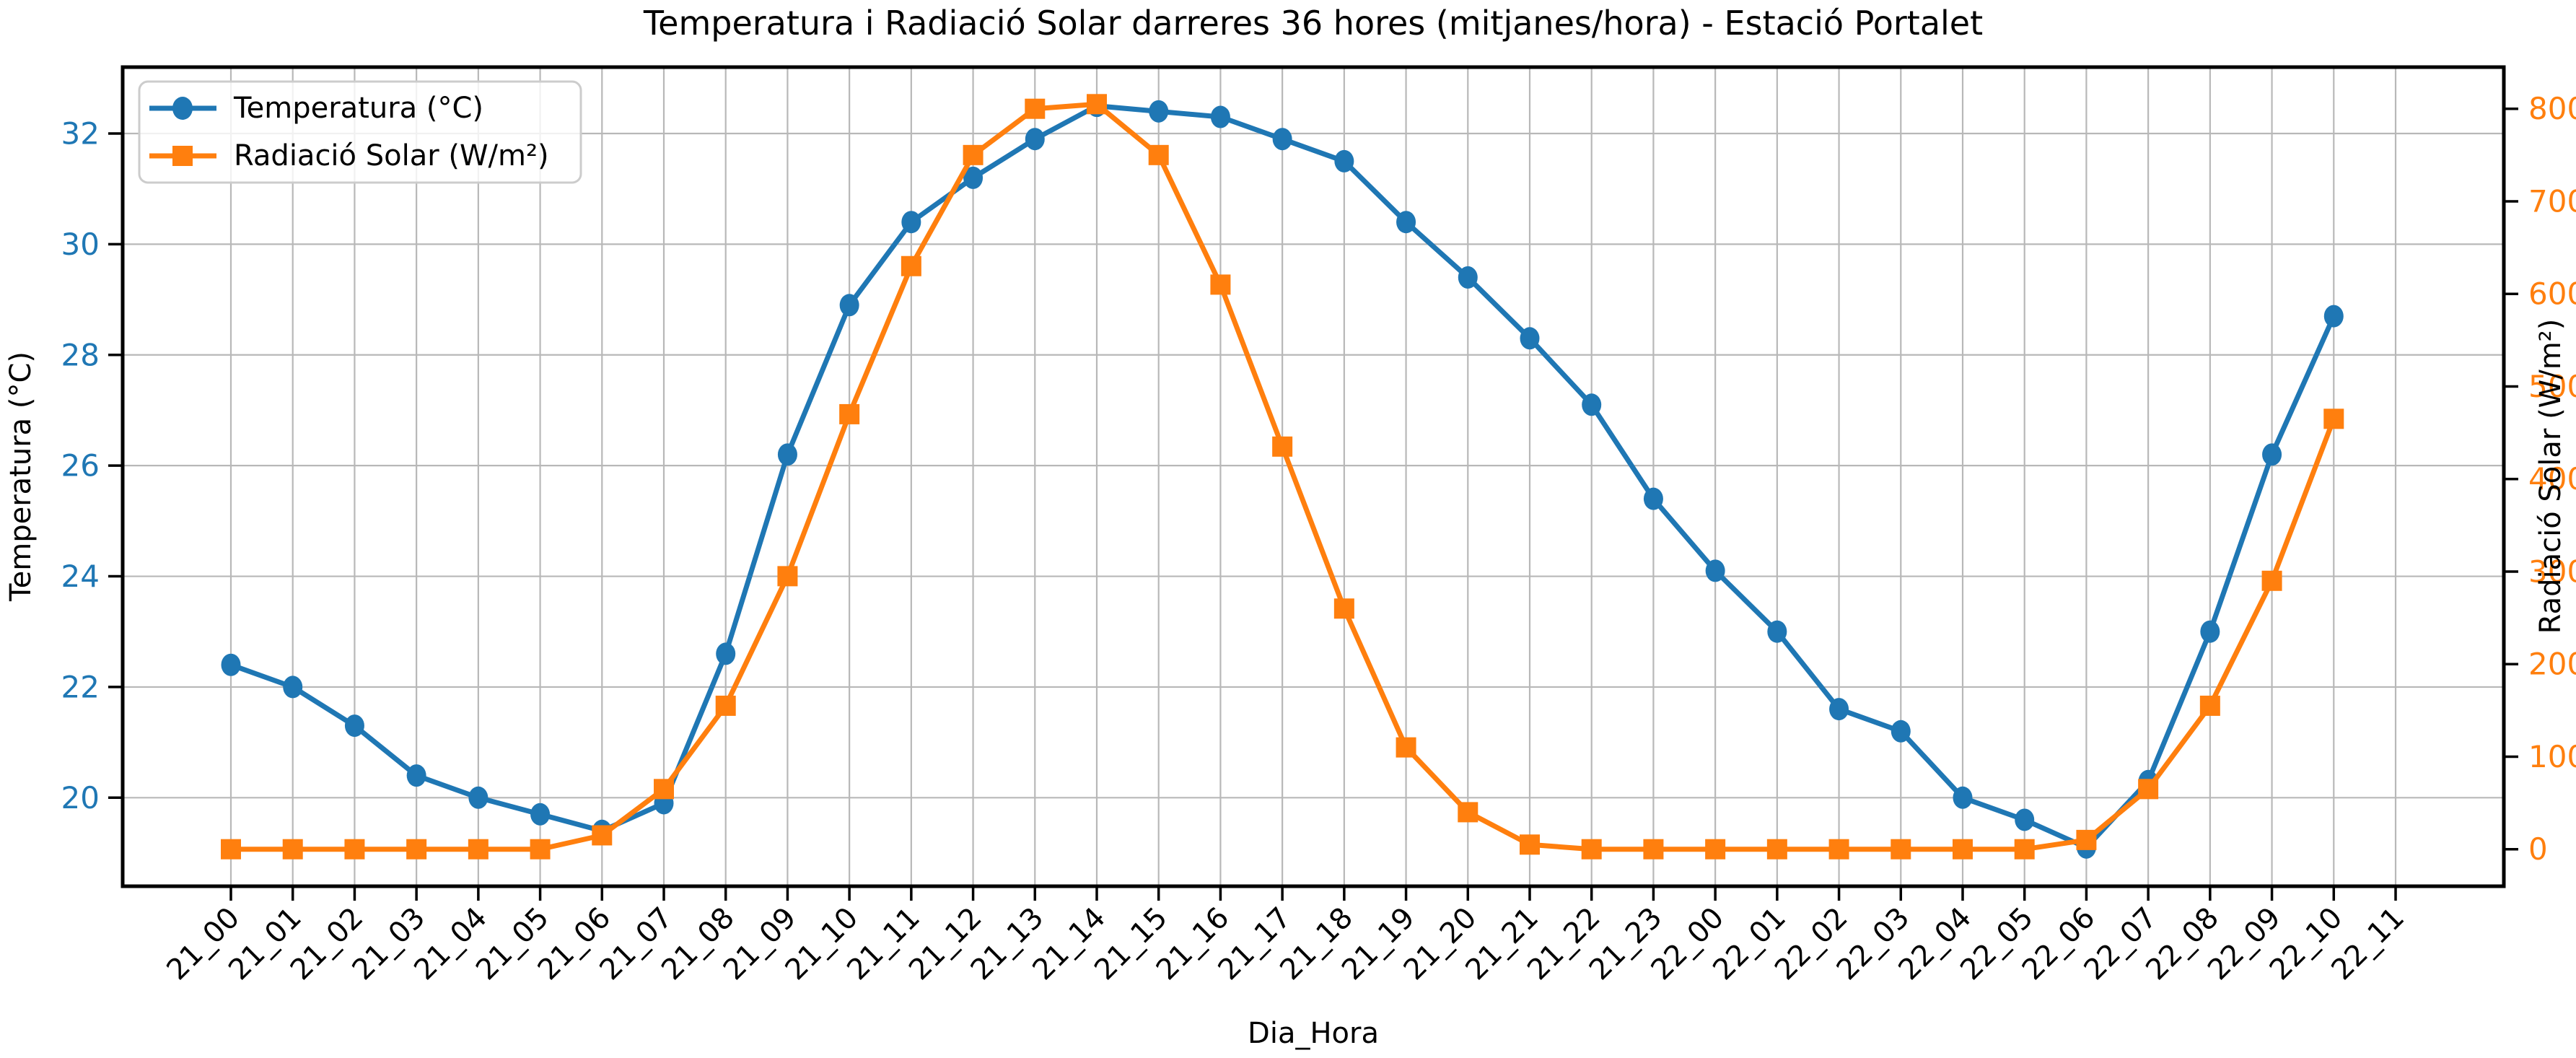  What do you see at coordinates (2552, 108) in the screenshot?
I see `y-tick-label-right: 800` at bounding box center [2552, 108].